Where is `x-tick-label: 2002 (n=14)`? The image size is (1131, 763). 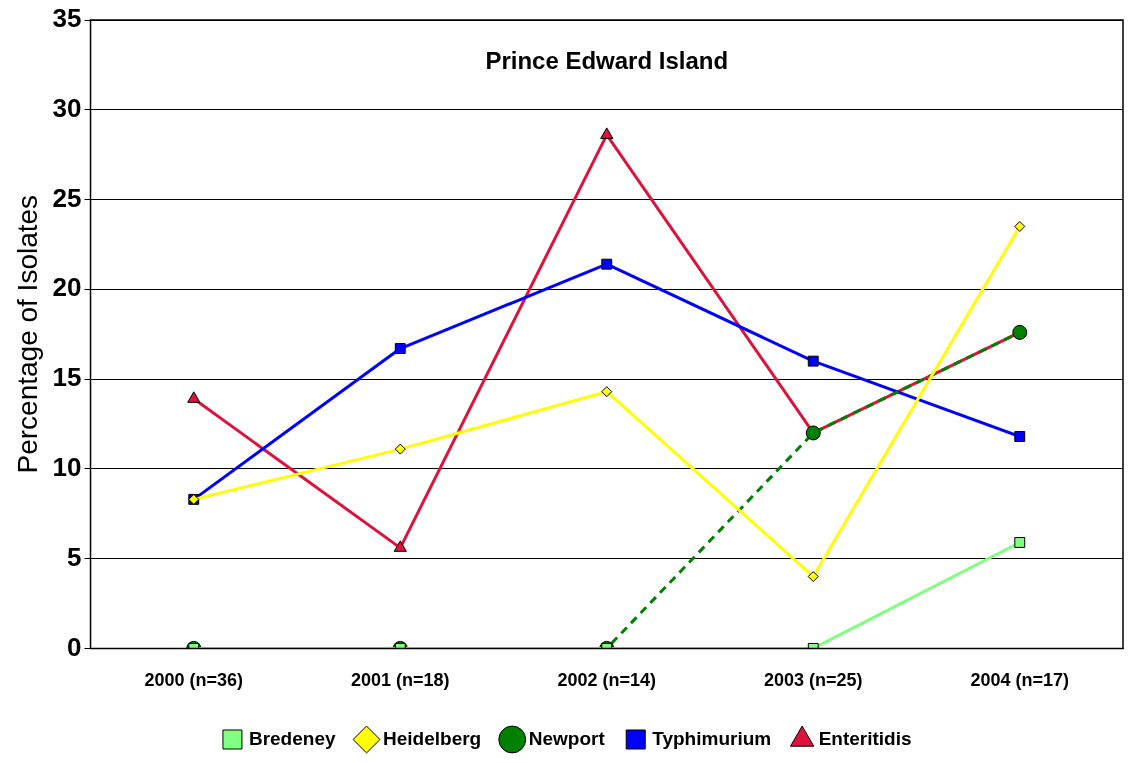 x-tick-label: 2002 (n=14) is located at coordinates (607, 680).